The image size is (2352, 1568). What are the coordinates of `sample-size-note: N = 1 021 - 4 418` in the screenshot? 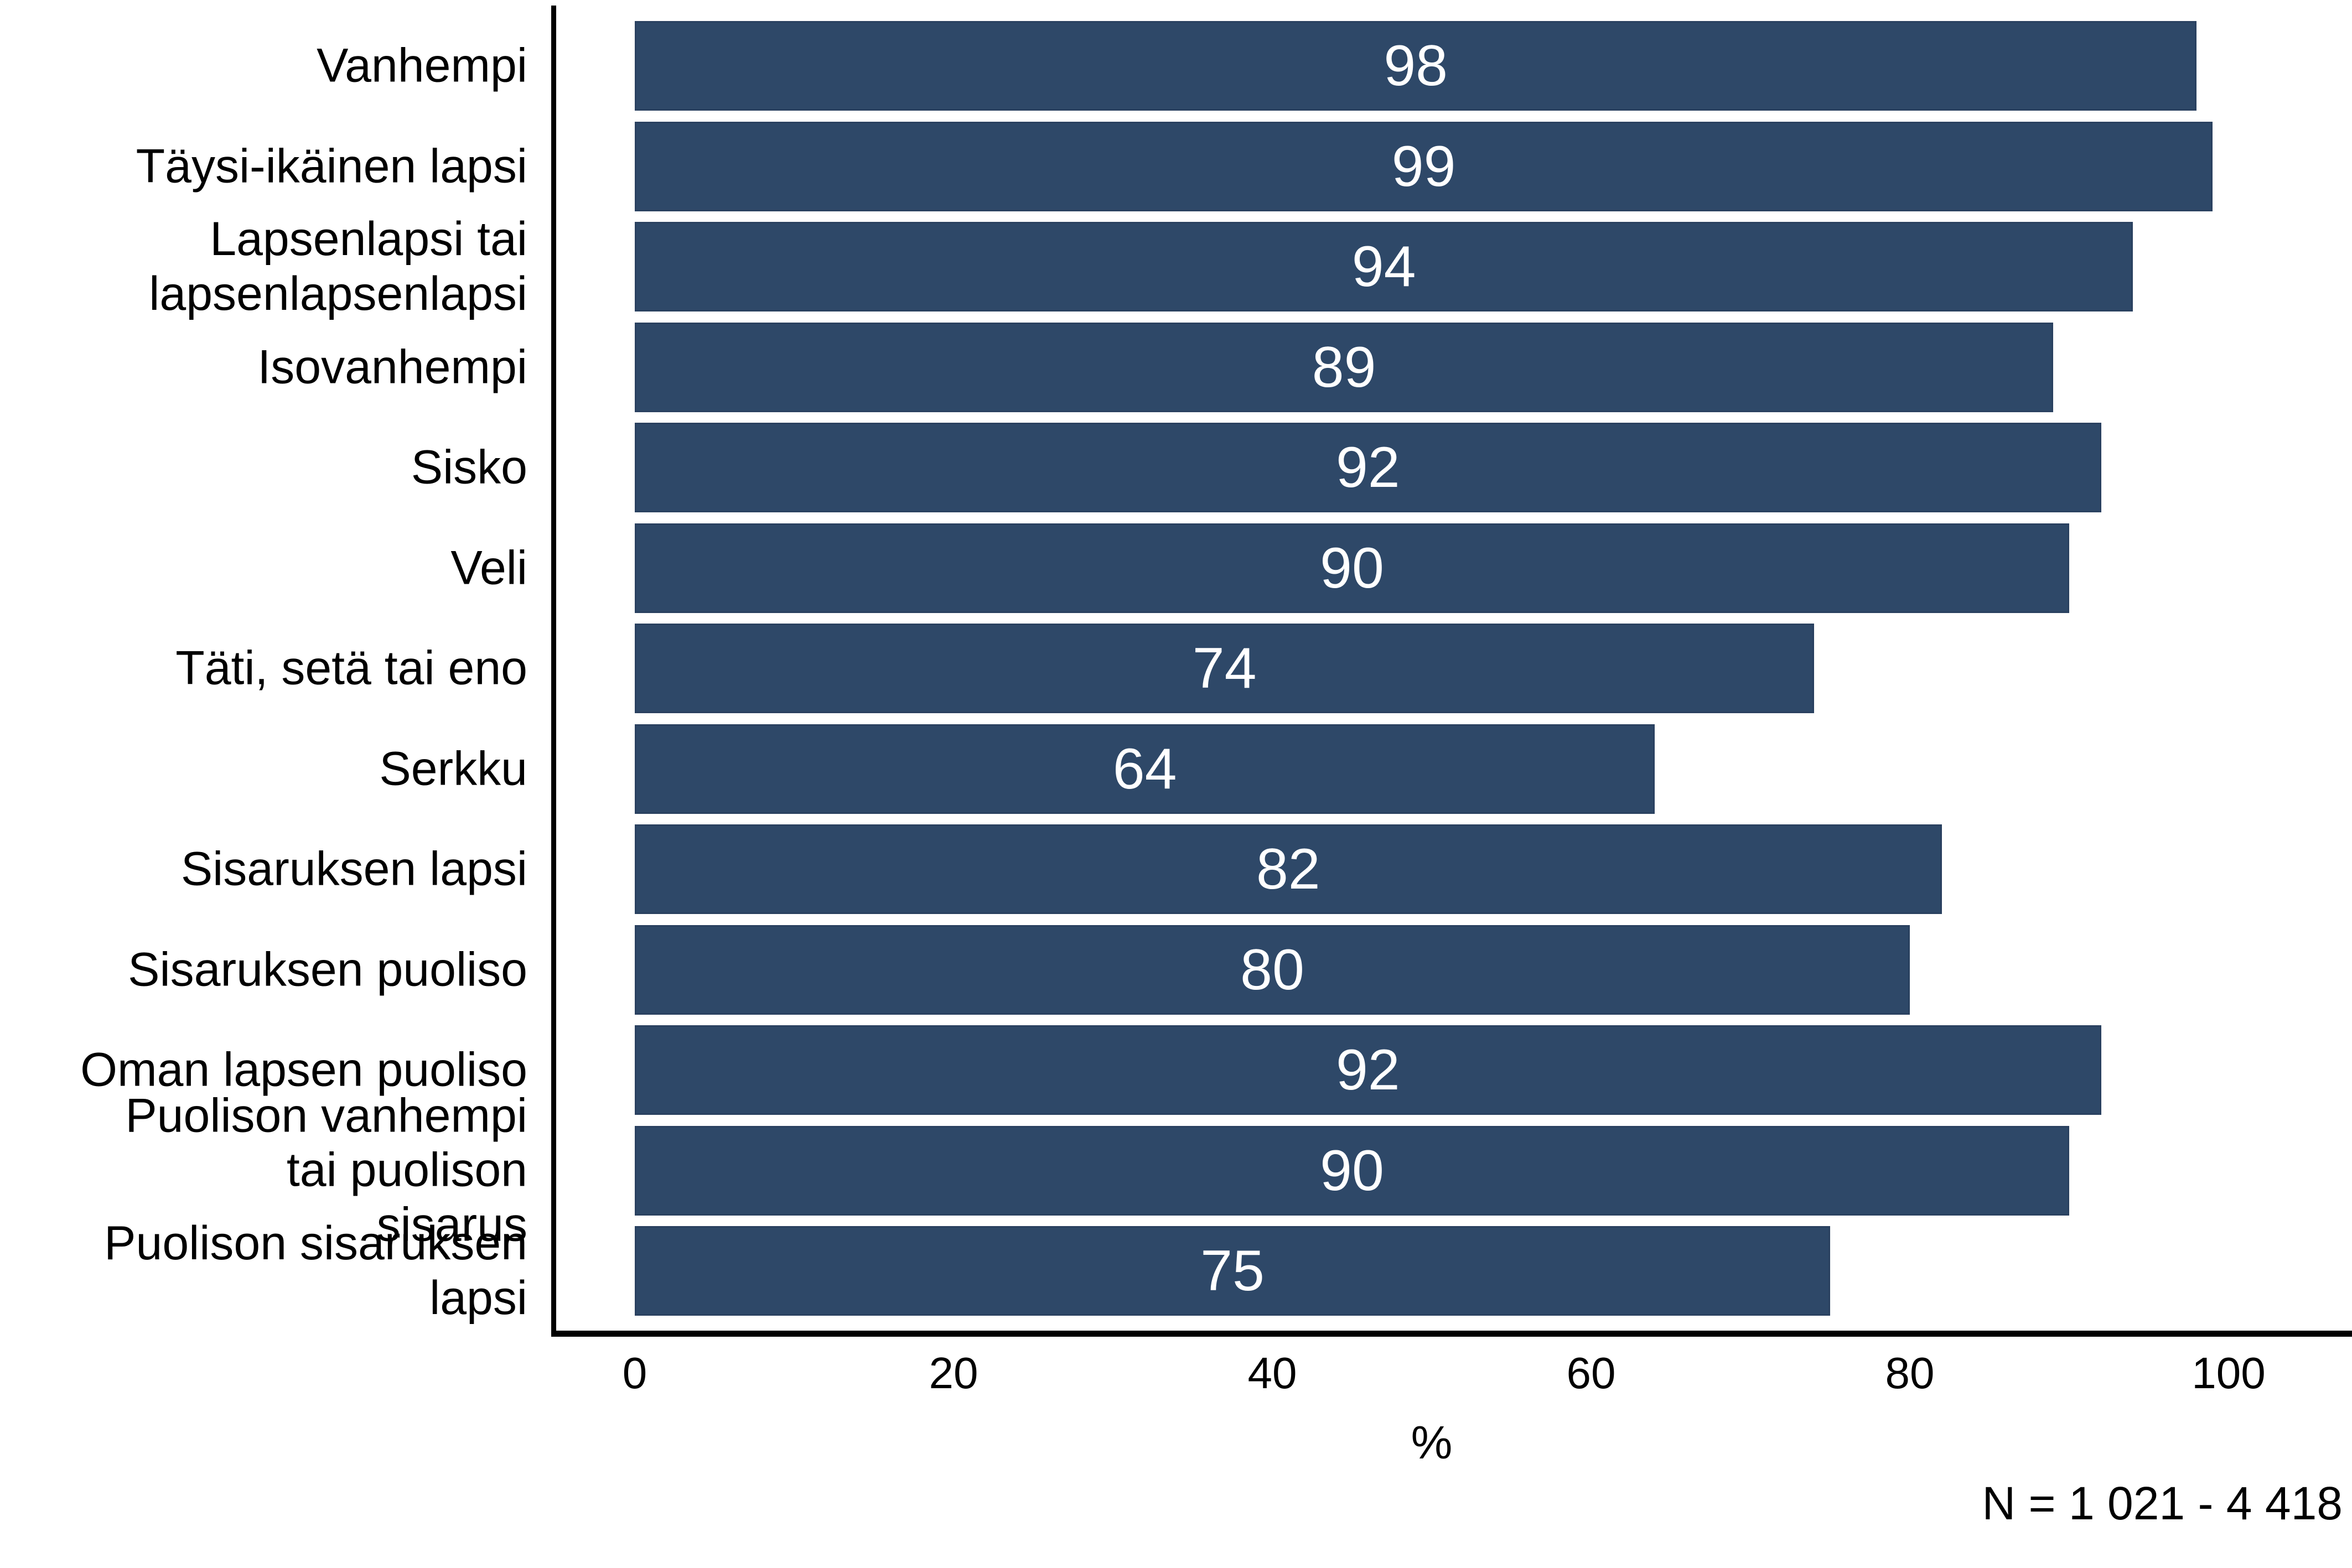 It's located at (2162, 1503).